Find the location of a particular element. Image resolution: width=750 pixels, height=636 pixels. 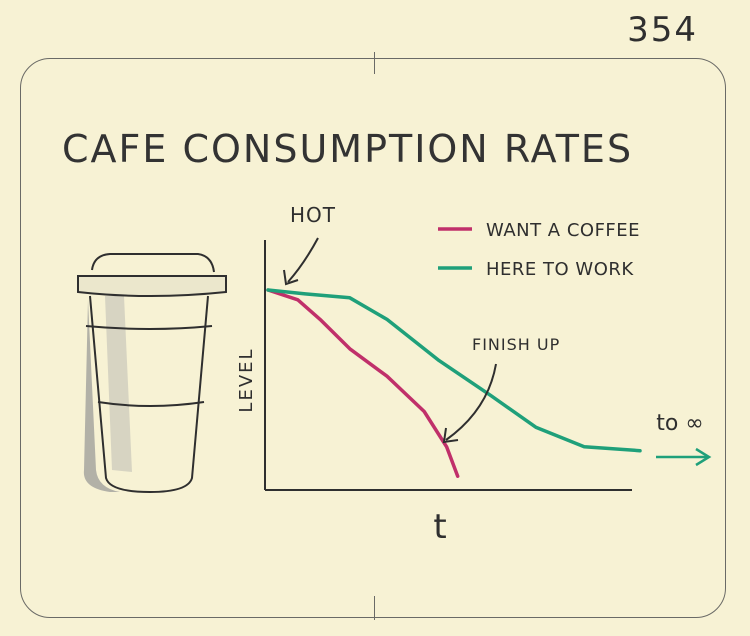

cup-sleeve-bottom is located at coordinates (151, 404).